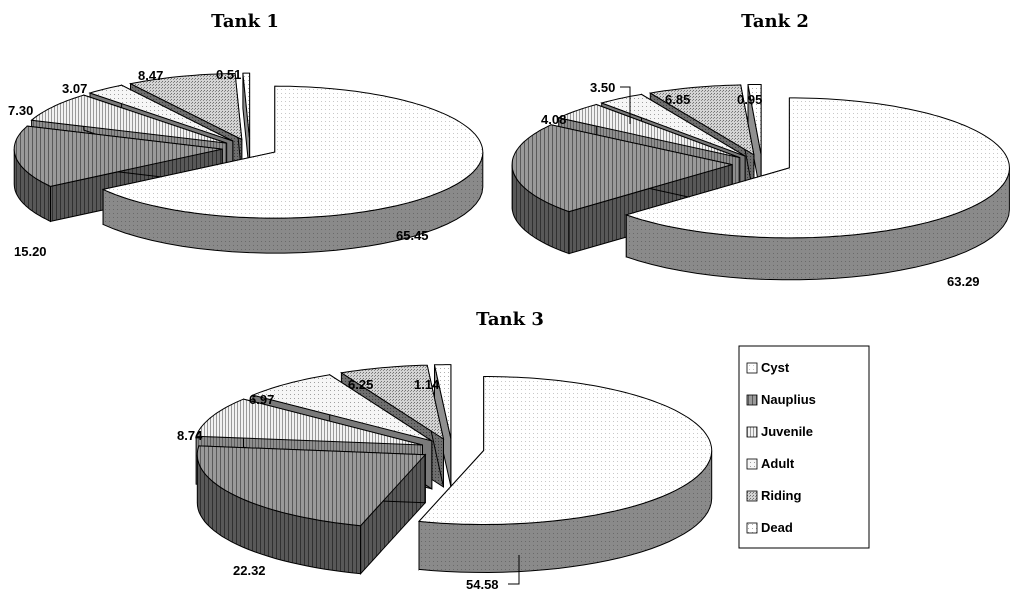 The width and height of the screenshot is (1014, 595). Describe the element at coordinates (74, 88) in the screenshot. I see `data-label-tank1-adult: 3.07` at that location.